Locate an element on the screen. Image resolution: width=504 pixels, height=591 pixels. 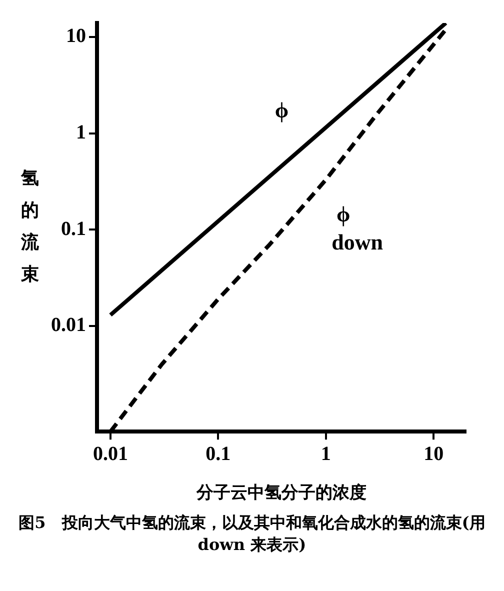
x-axis-title: 分子云中氢分子的浓度 is located at coordinates (281, 493).